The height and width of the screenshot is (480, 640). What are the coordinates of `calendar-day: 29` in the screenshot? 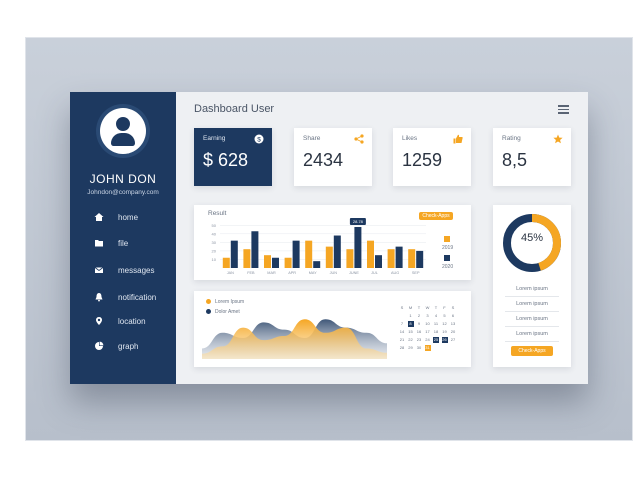 It's located at (410, 347).